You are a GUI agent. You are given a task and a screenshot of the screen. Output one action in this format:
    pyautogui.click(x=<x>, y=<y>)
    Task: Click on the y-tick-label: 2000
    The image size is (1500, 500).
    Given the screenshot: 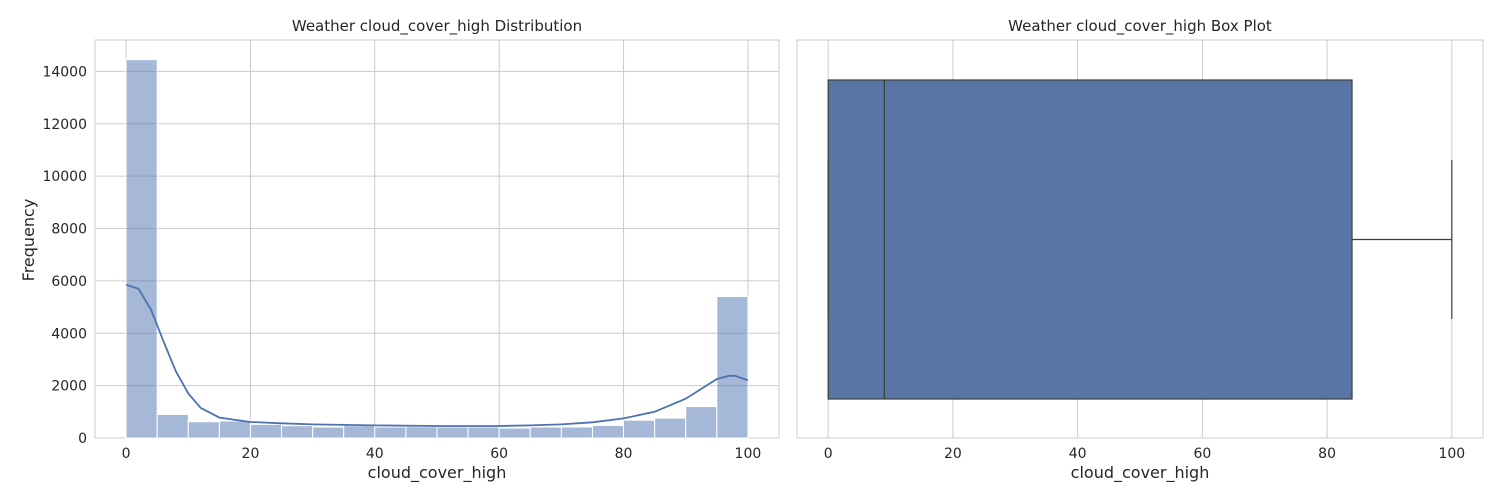 What is the action you would take?
    pyautogui.click(x=69, y=387)
    